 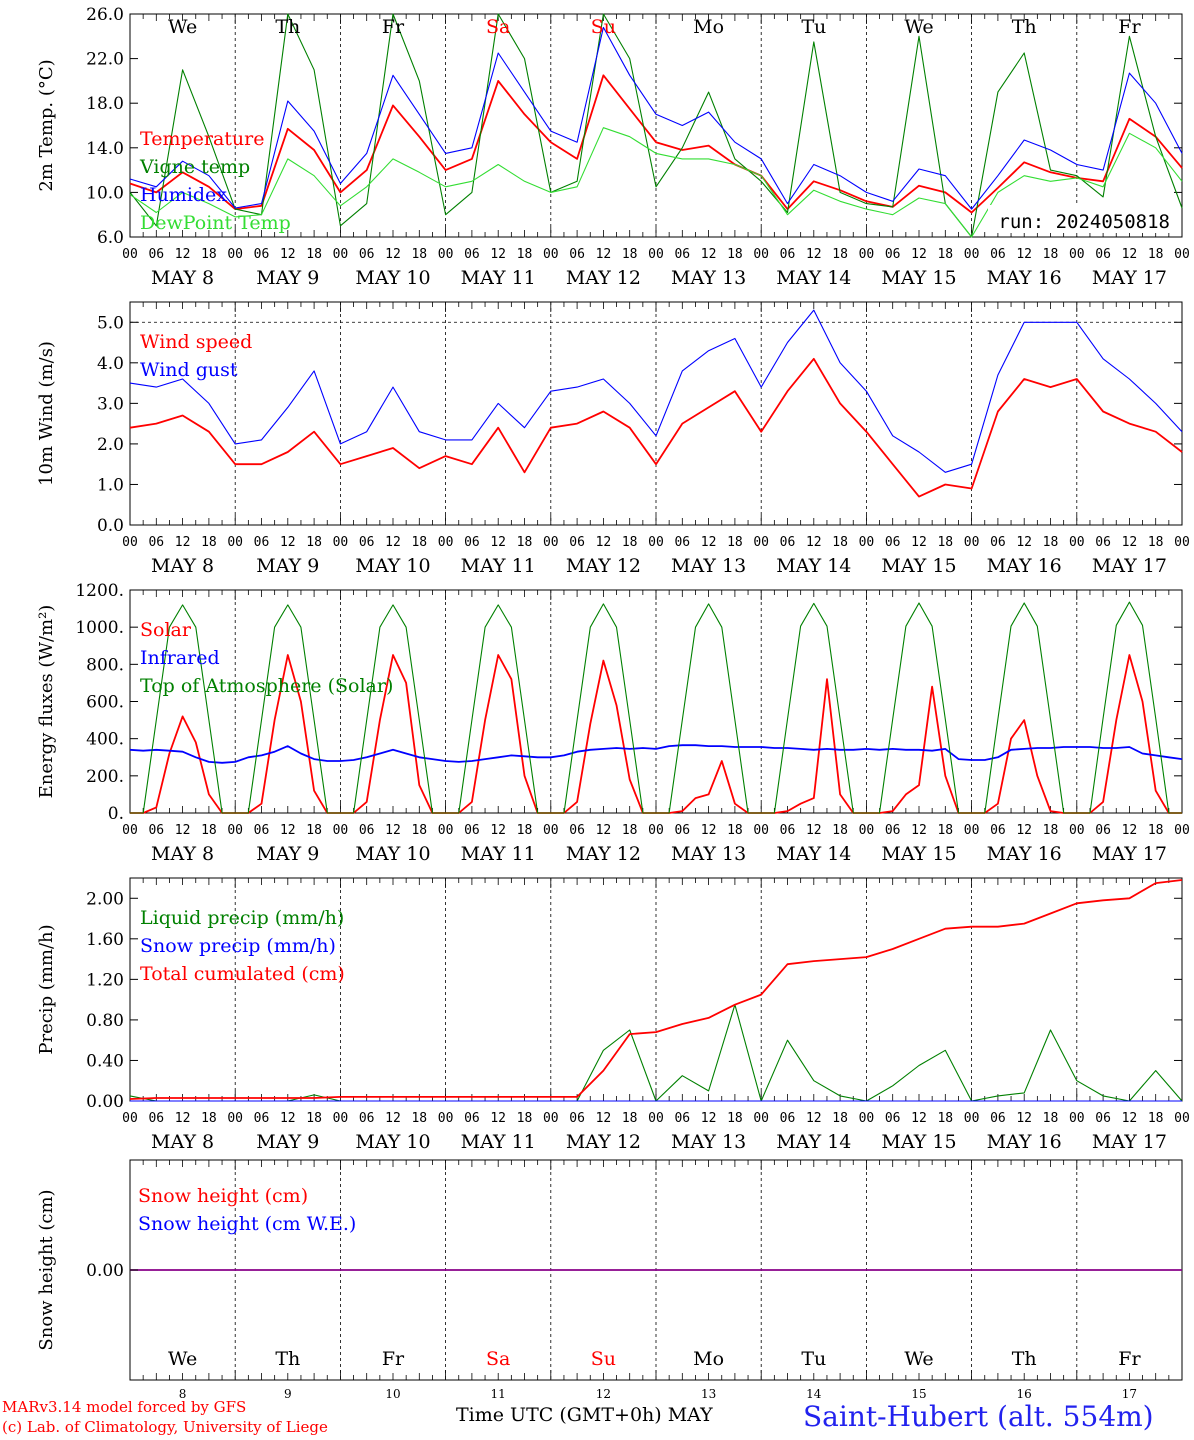 What do you see at coordinates (105, 940) in the screenshot?
I see `y-tick-label: 1.60` at bounding box center [105, 940].